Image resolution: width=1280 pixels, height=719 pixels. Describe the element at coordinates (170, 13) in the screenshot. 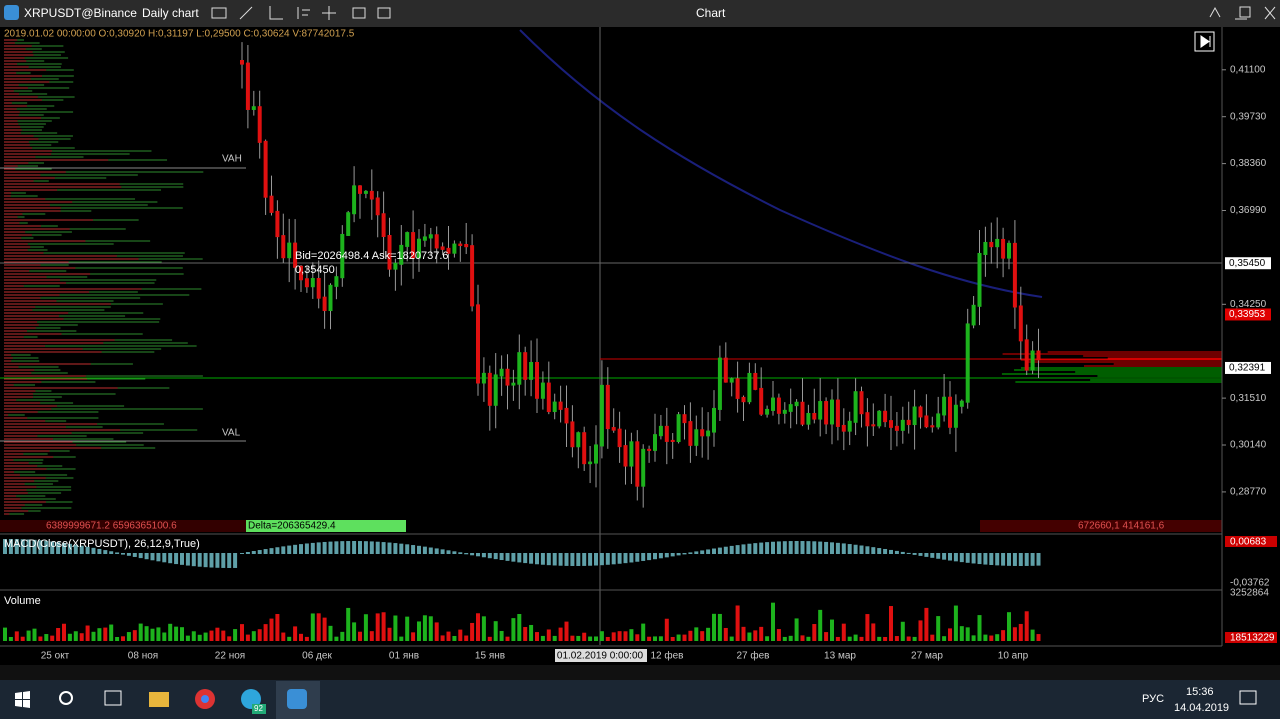

I see `timeframe: Daily chart` at that location.